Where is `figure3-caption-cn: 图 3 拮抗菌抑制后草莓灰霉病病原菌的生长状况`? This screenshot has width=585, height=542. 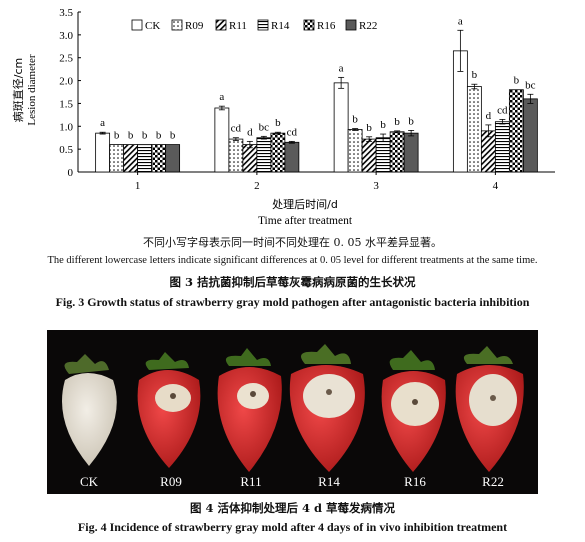
figure3-caption-cn: 图 3 拮抗菌抑制后草莓灰霉病病原菌的生长状况 is located at coordinates (292, 282).